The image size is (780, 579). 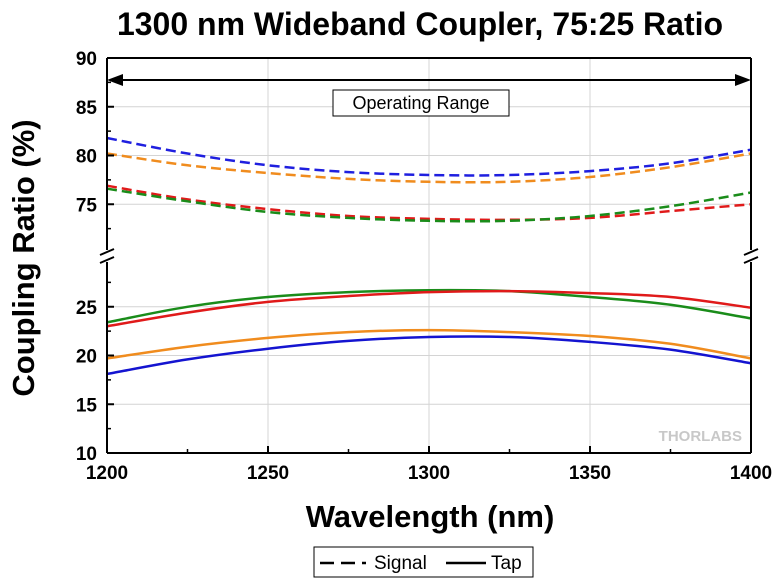 I want to click on y-tick-label-90: 90, so click(x=86, y=59).